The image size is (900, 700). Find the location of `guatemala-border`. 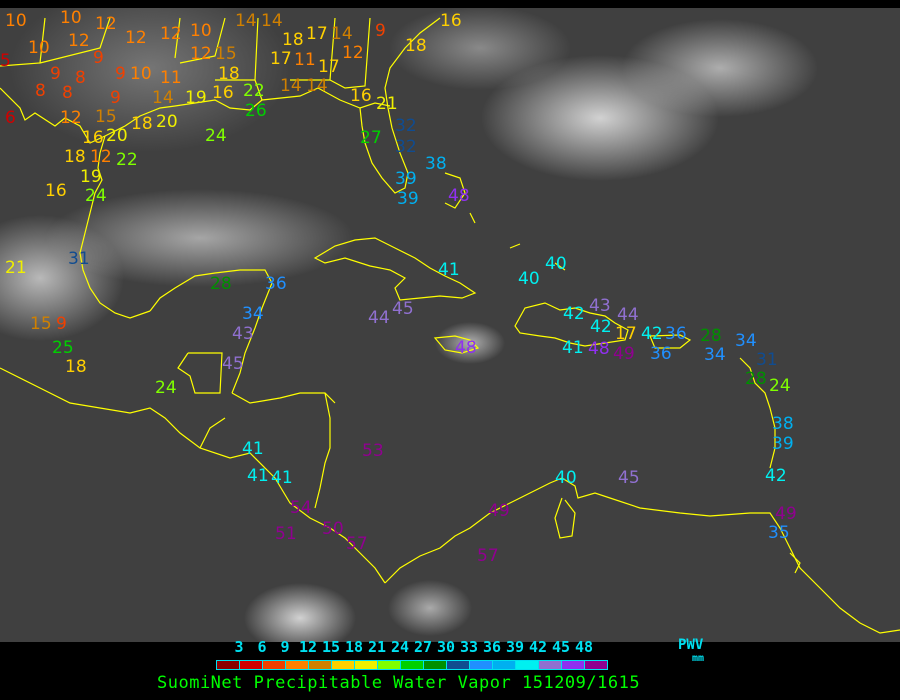

guatemala-border is located at coordinates (200, 373).